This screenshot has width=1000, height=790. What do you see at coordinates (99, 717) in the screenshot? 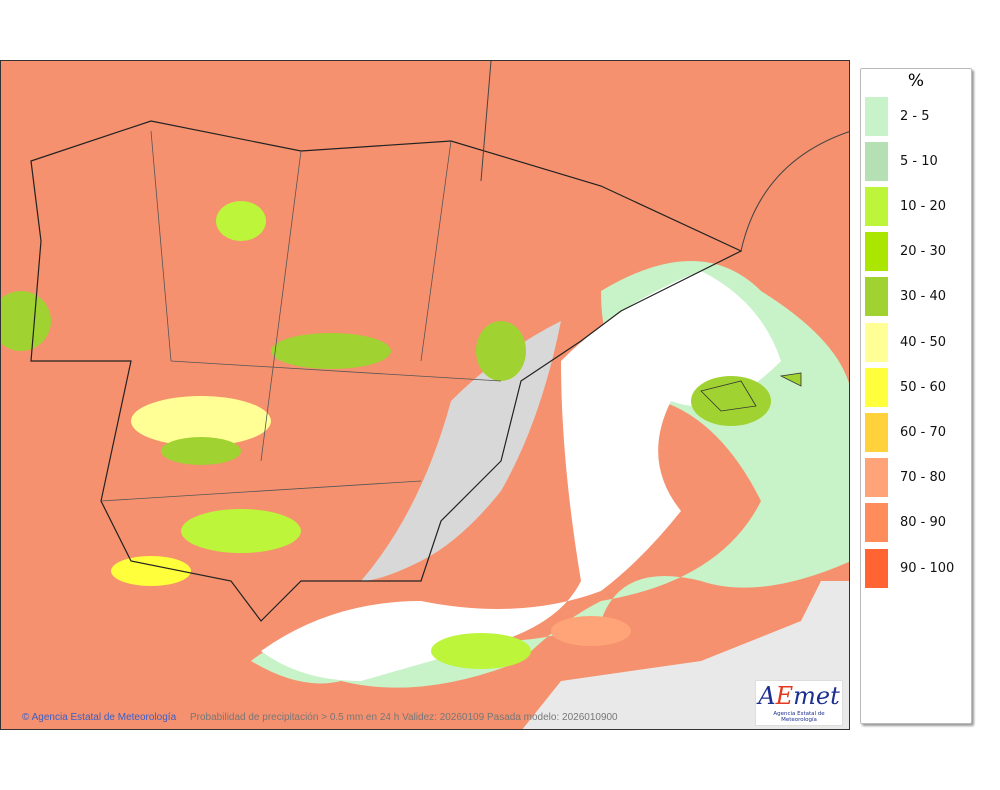
I see `copyright-credit: © Agencia Estatal de Meteorología` at bounding box center [99, 717].